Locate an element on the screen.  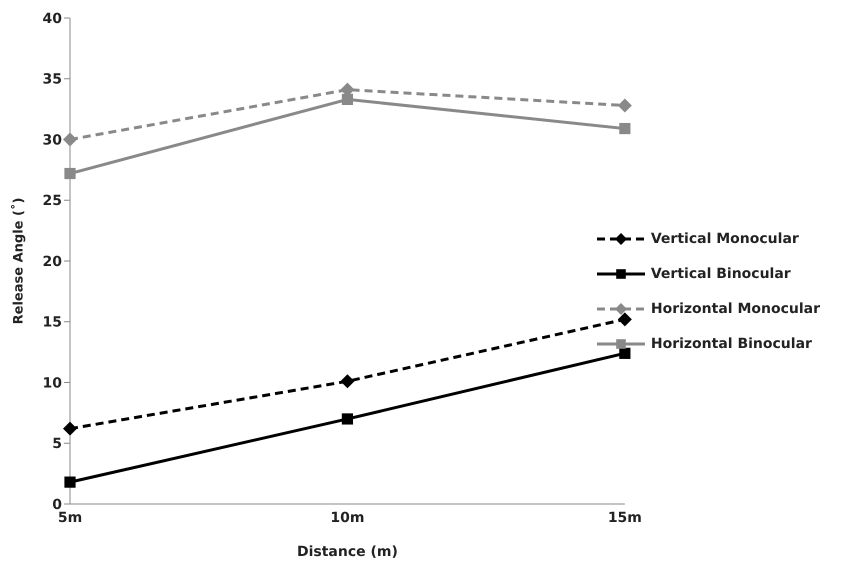
y-tick-label: 5 is located at coordinates (57, 444).